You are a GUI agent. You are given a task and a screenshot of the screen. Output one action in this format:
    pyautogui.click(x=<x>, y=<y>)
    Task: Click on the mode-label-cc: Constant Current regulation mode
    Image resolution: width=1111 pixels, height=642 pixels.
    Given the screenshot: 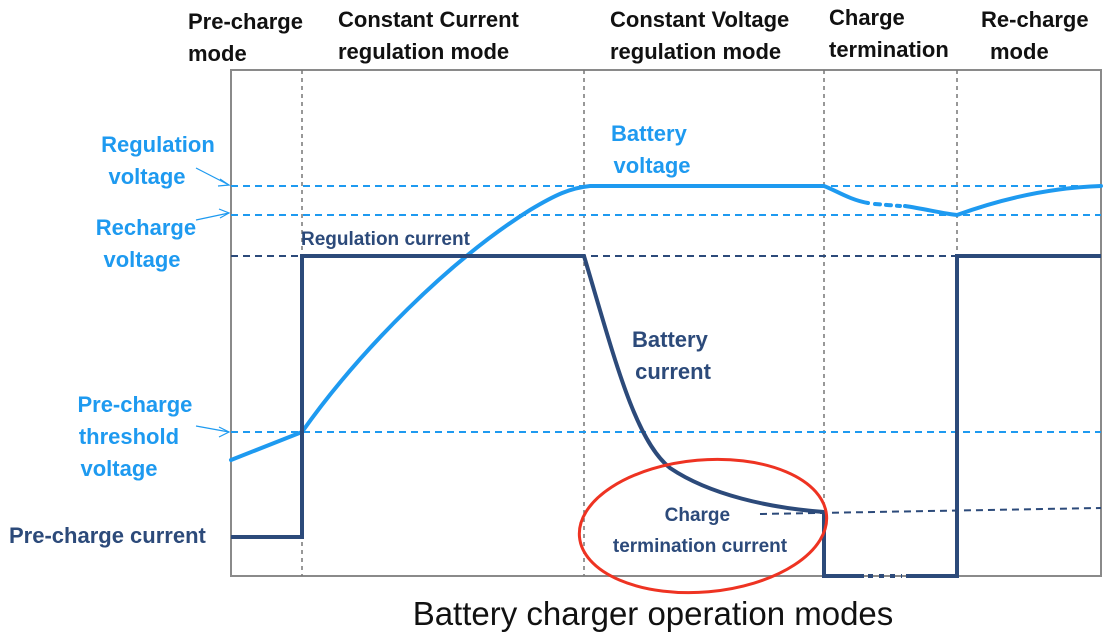 What is the action you would take?
    pyautogui.click(x=431, y=35)
    